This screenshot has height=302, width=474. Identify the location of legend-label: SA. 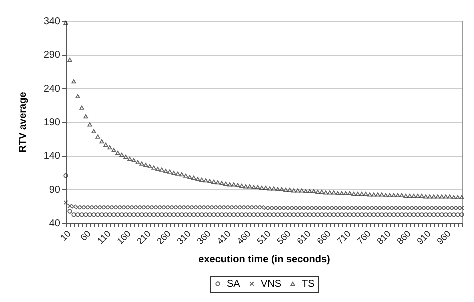
(234, 284).